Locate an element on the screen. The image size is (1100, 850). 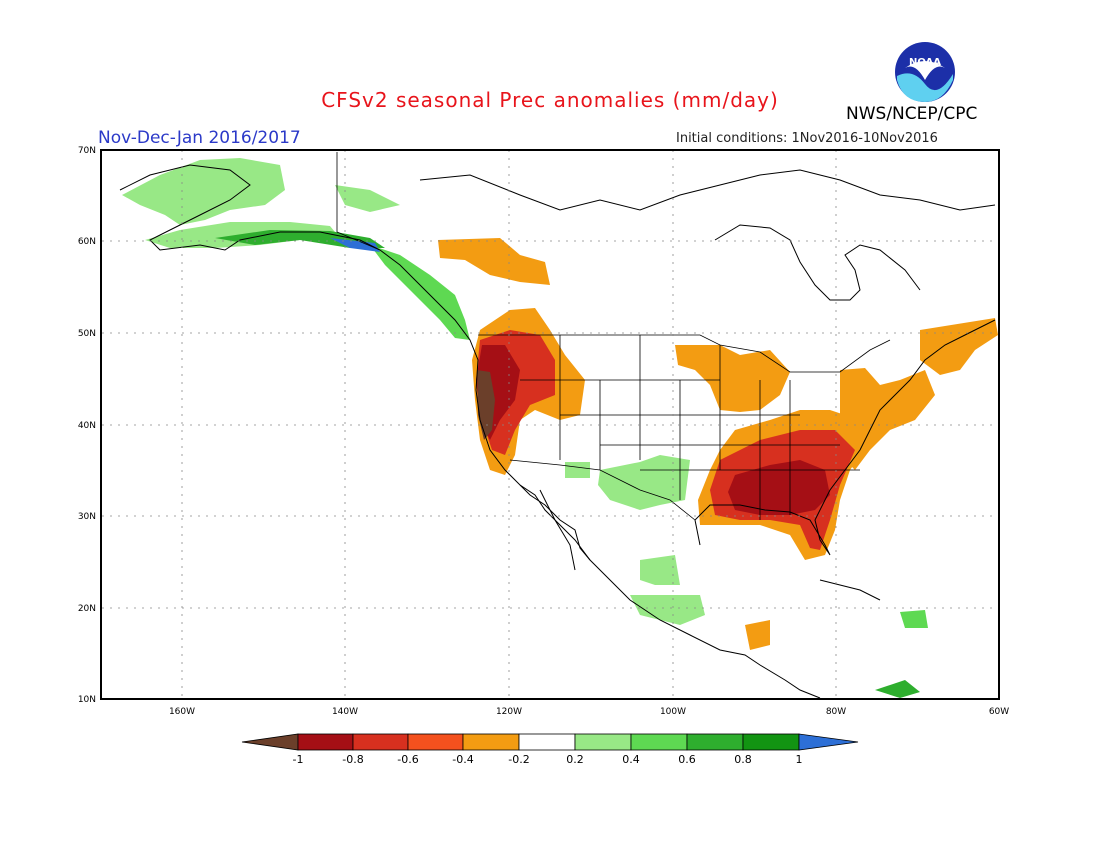
coastline-gulf is located at coordinates (845, 437).